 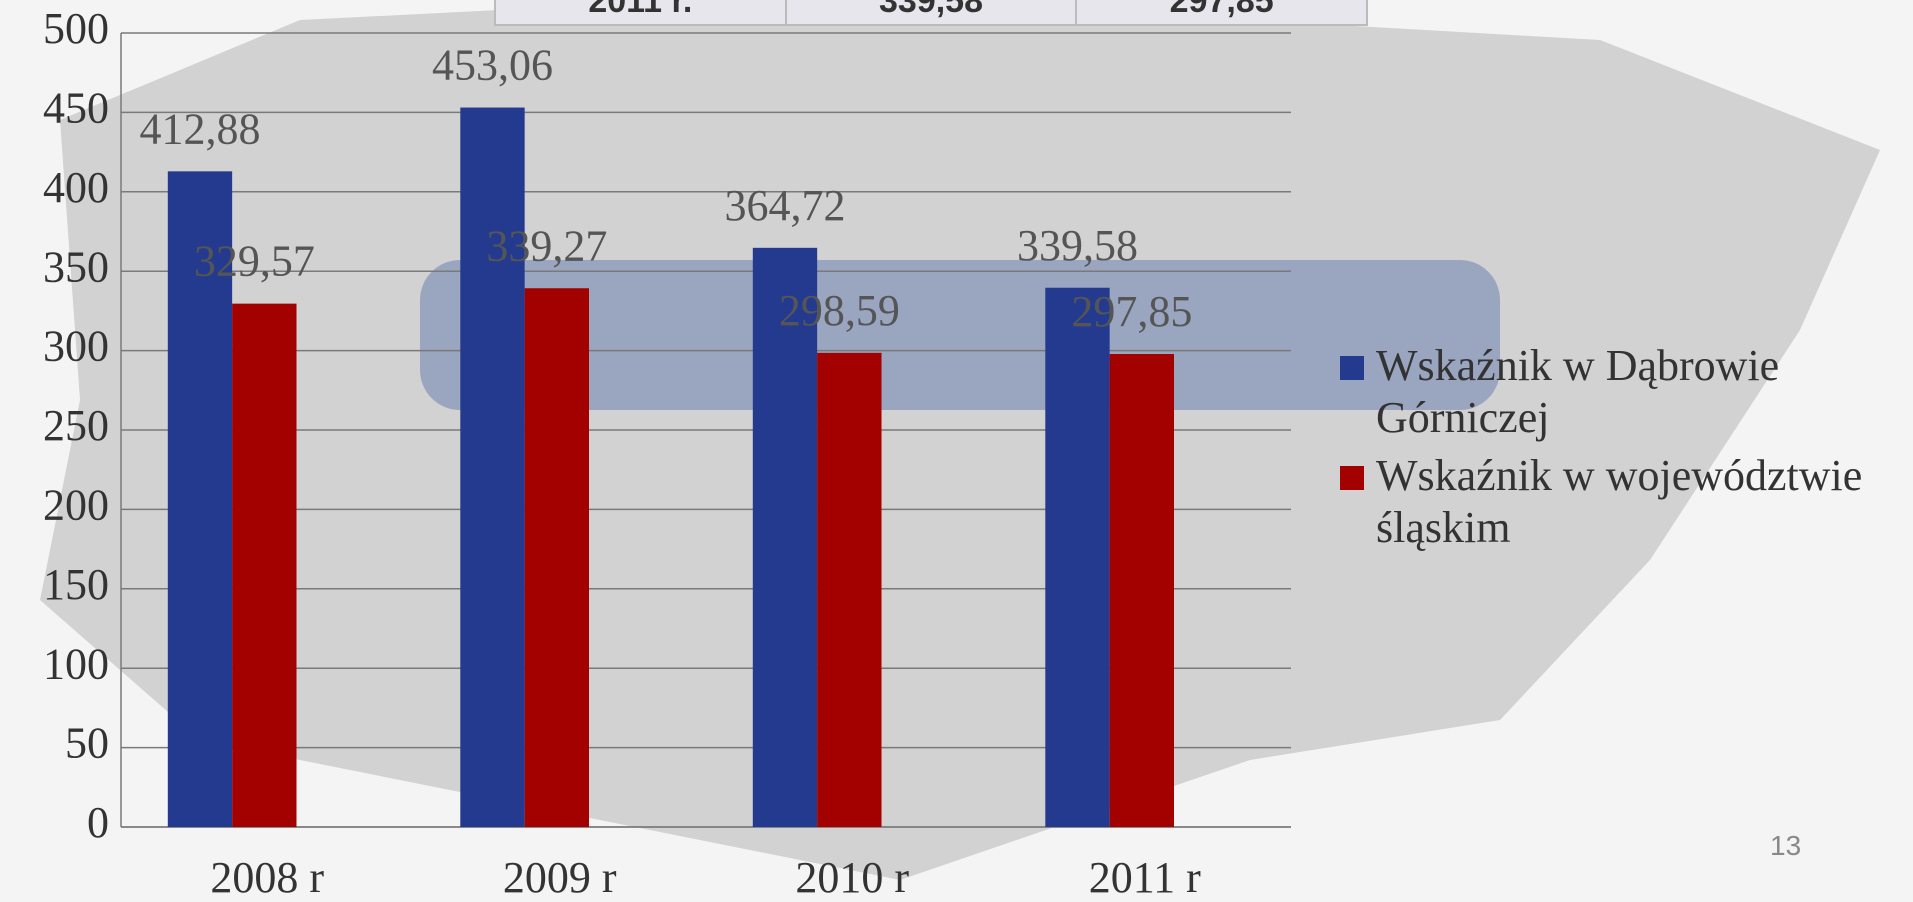 What do you see at coordinates (76, 266) in the screenshot?
I see `y-tick-label: 350` at bounding box center [76, 266].